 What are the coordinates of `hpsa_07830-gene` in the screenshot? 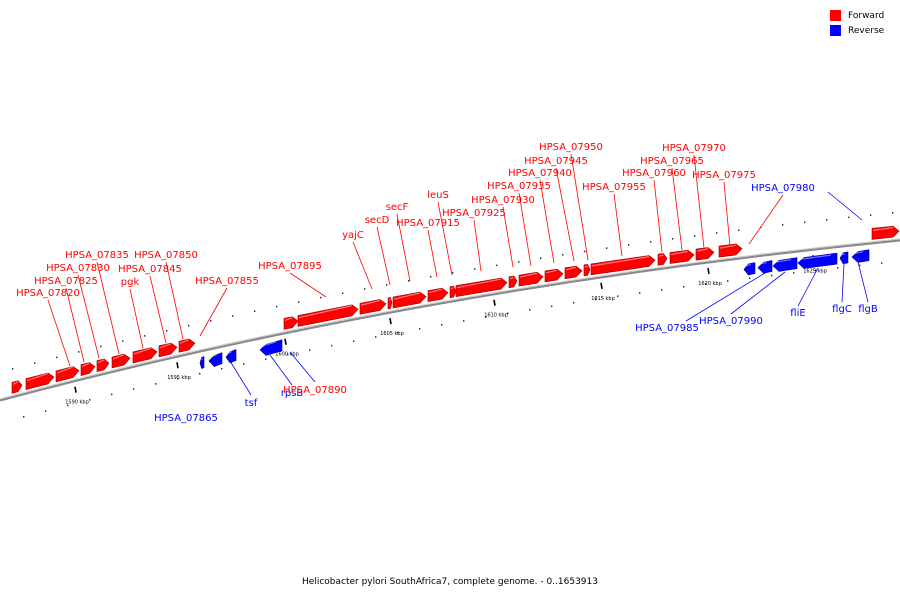 It's located at (88, 369).